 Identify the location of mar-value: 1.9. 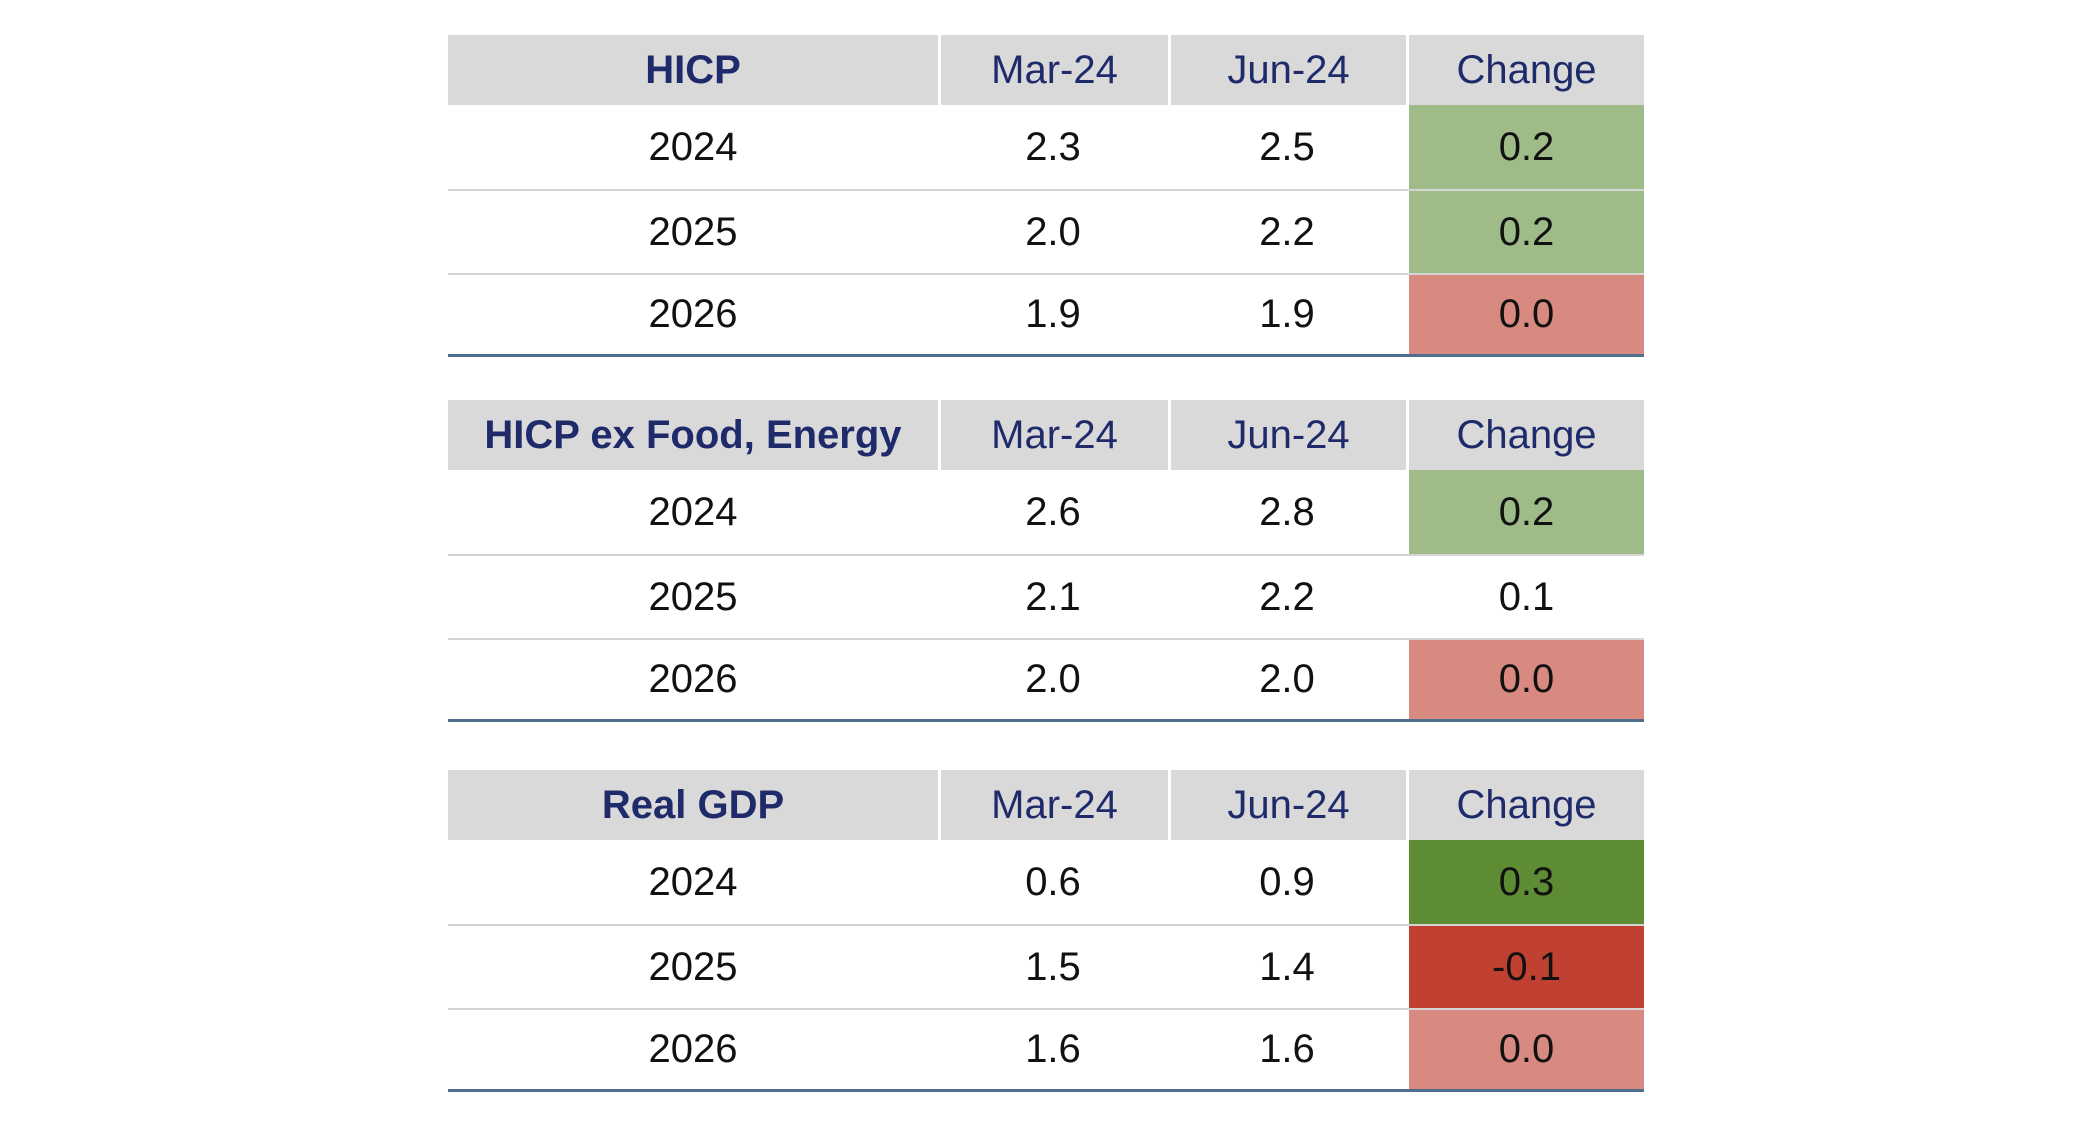
(1053, 314).